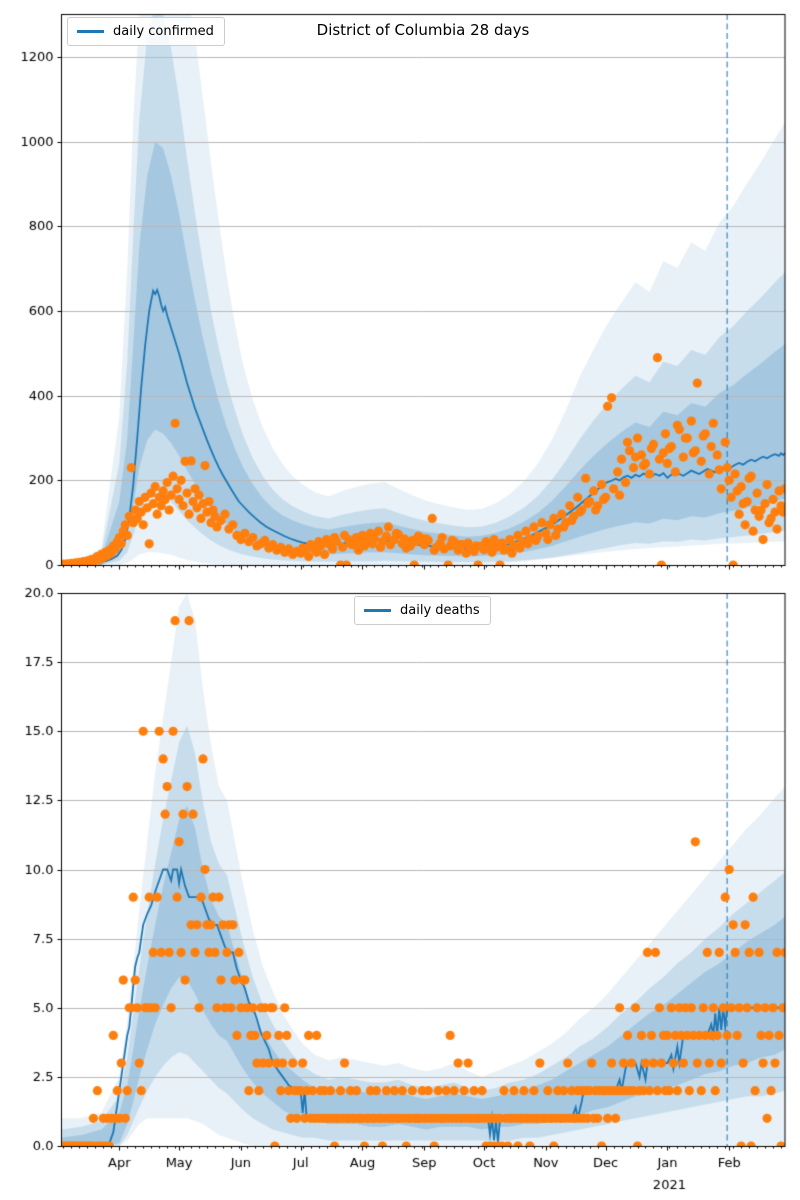  I want to click on legend-daily-confirmed-label: daily confirmed, so click(163, 31).